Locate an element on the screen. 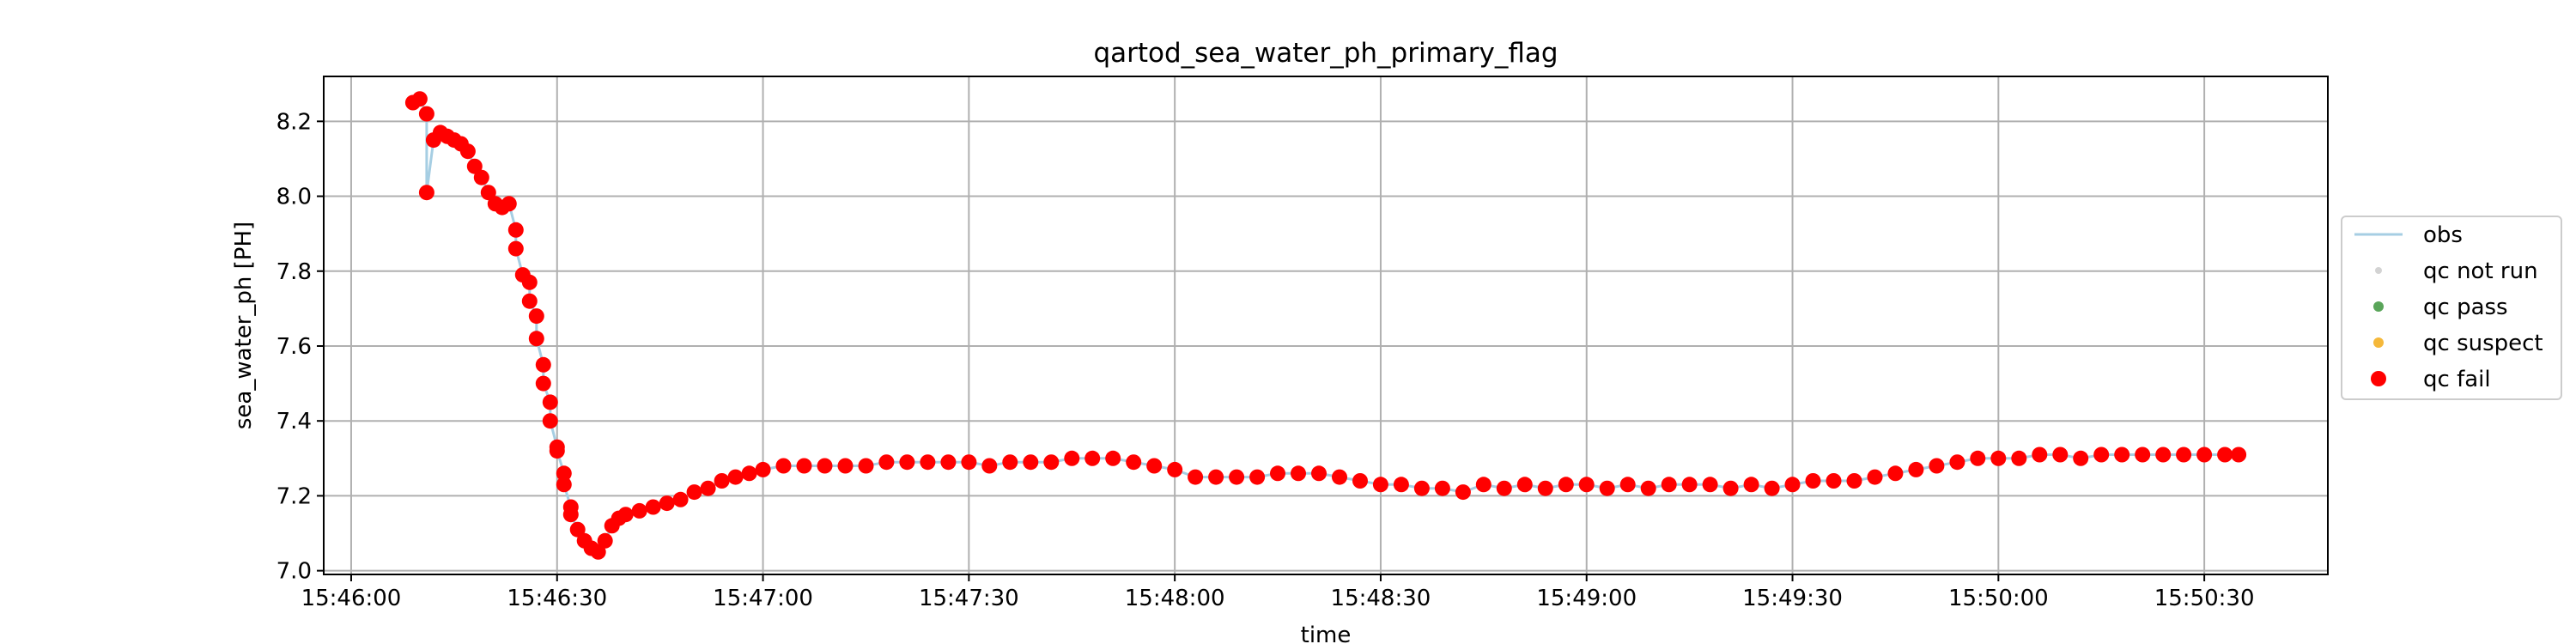 This screenshot has height=644, width=2576. x-tick-label: 15:49:30 is located at coordinates (1792, 598).